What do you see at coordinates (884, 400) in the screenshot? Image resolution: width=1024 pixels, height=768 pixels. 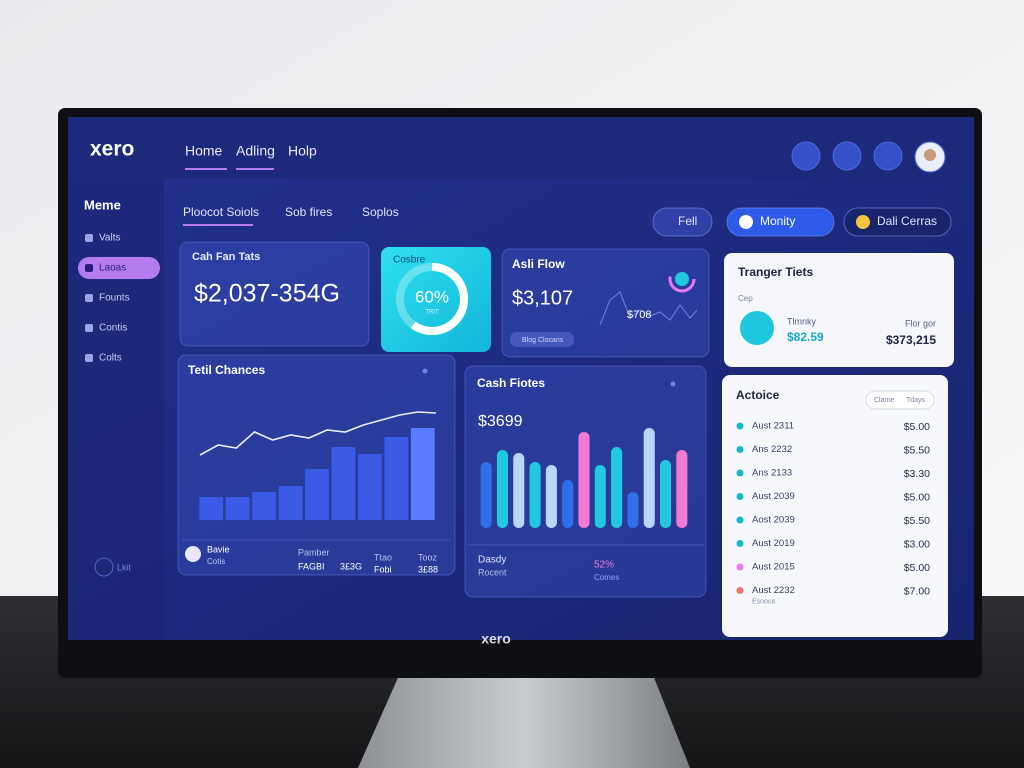 I see `toggle-option: Clame` at bounding box center [884, 400].